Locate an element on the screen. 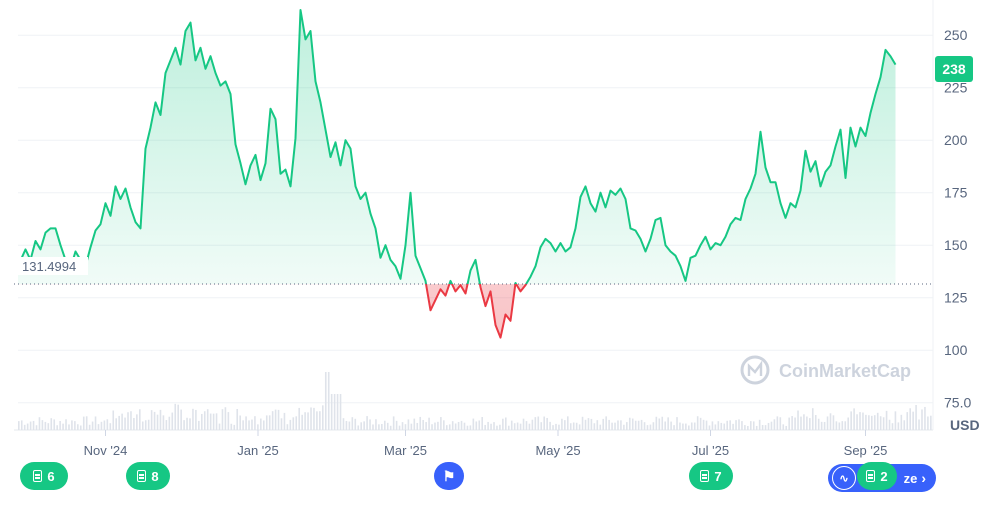 Image resolution: width=989 pixels, height=512 pixels. y-tick-label: 150 is located at coordinates (956, 245).